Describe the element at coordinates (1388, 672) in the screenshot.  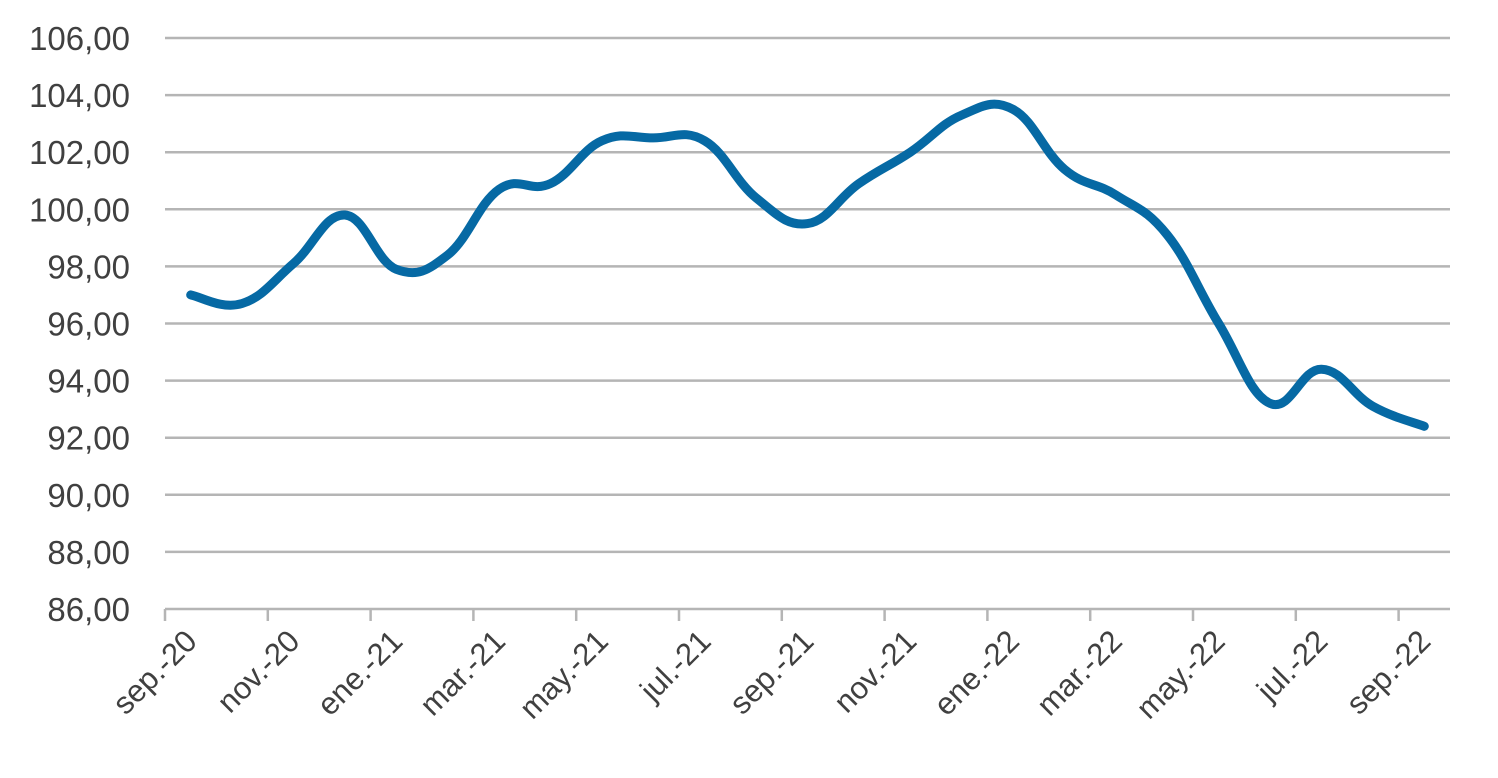
I see `x-tick-label: sep.-22` at that location.